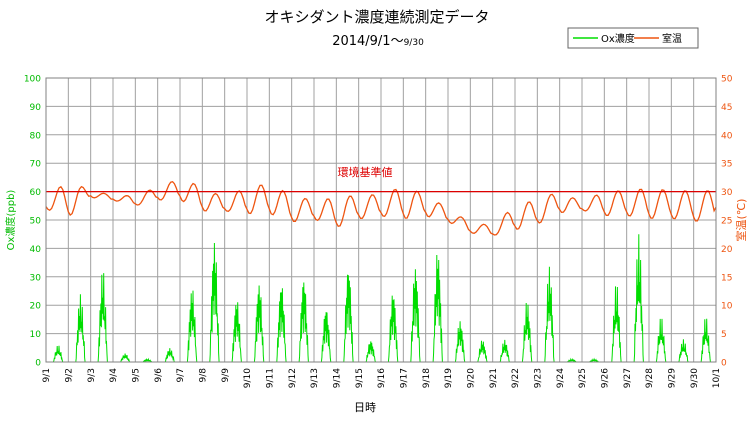 This screenshot has height=424, width=756. I want to click on x-tick-label: 9/13, so click(315, 378).